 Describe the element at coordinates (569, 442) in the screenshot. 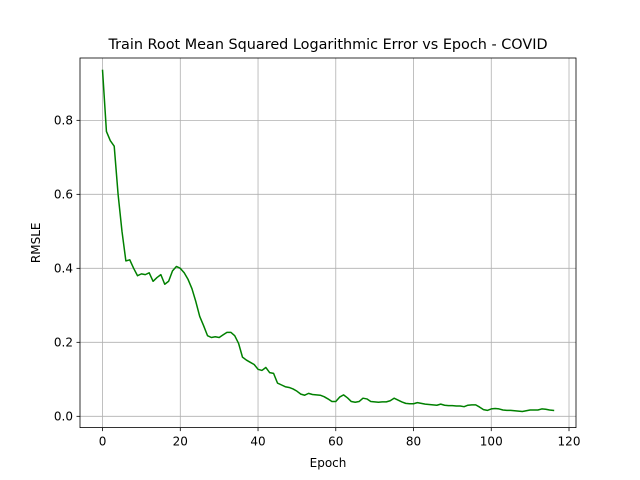

I see `x-tick-label: 120` at that location.